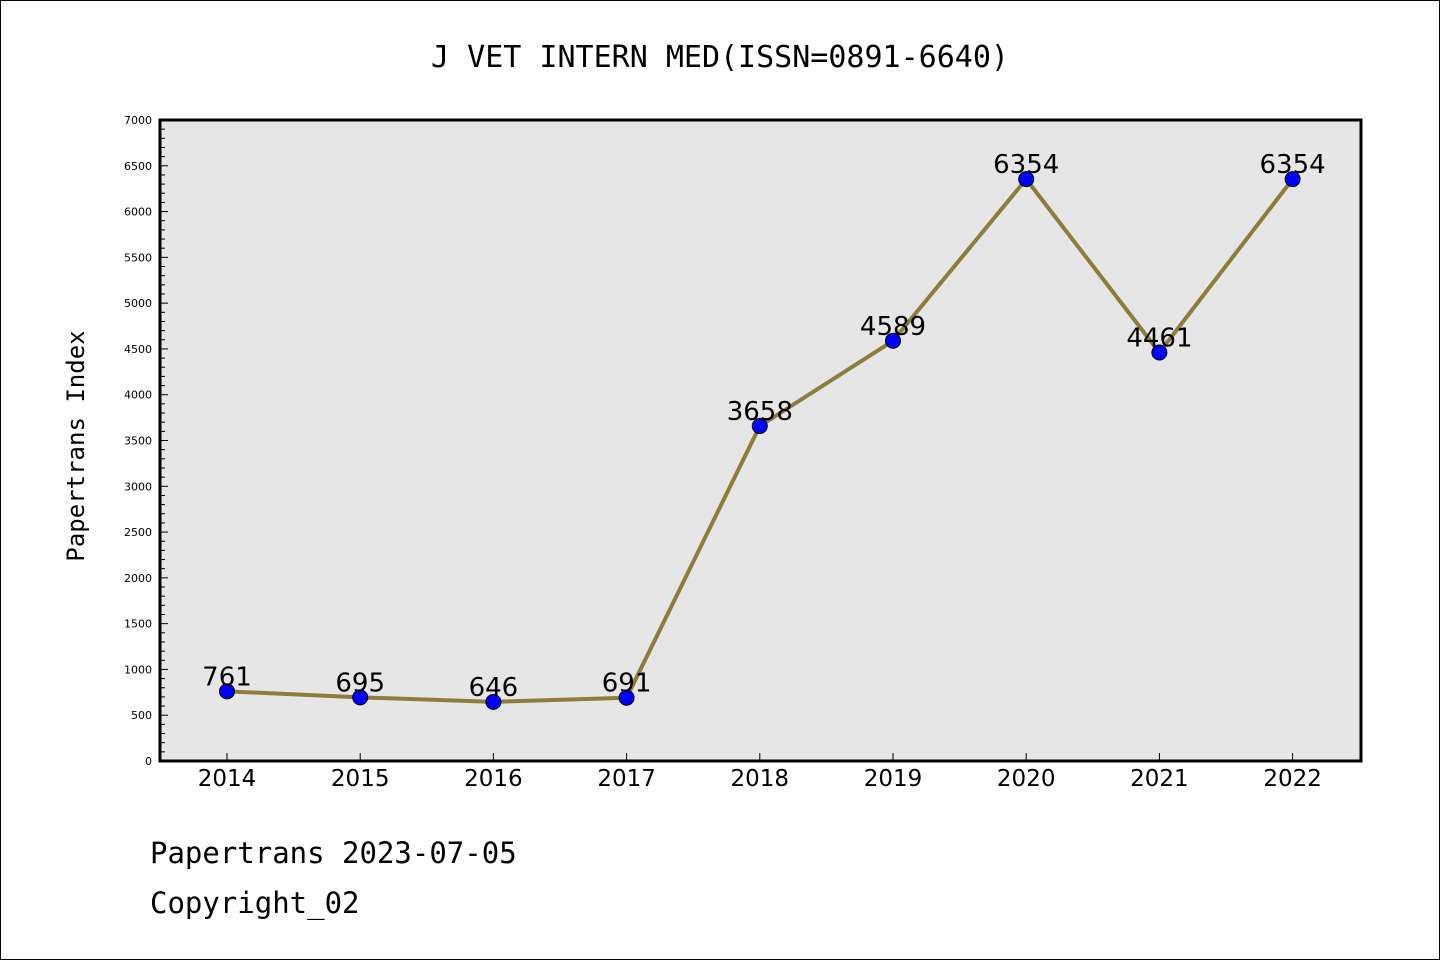  What do you see at coordinates (138, 578) in the screenshot?
I see `y-tick-label: 2000` at bounding box center [138, 578].